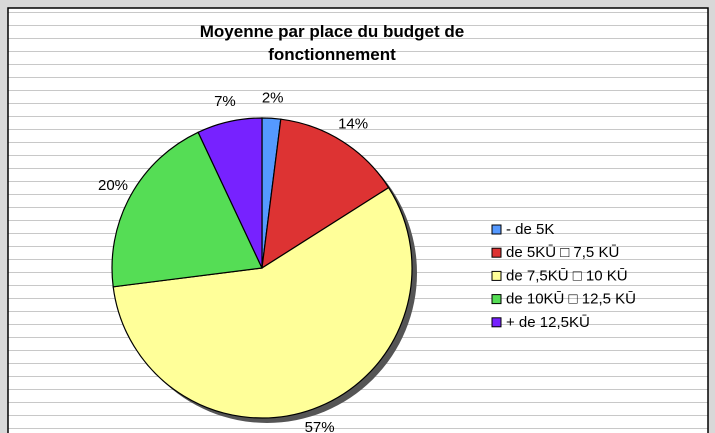 The height and width of the screenshot is (433, 715). What do you see at coordinates (567, 275) in the screenshot?
I see `legend-label: de 7,5KŪ □ 10 KŪ` at bounding box center [567, 275].